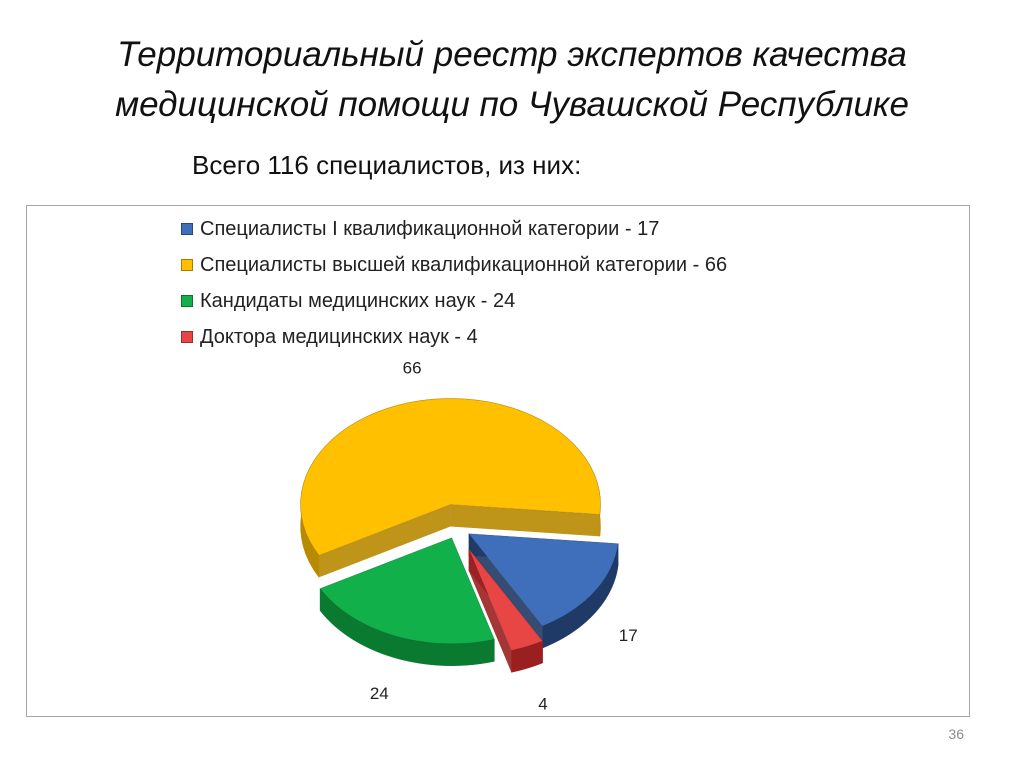 Image resolution: width=1024 pixels, height=768 pixels. I want to click on data-label: 17, so click(628, 635).